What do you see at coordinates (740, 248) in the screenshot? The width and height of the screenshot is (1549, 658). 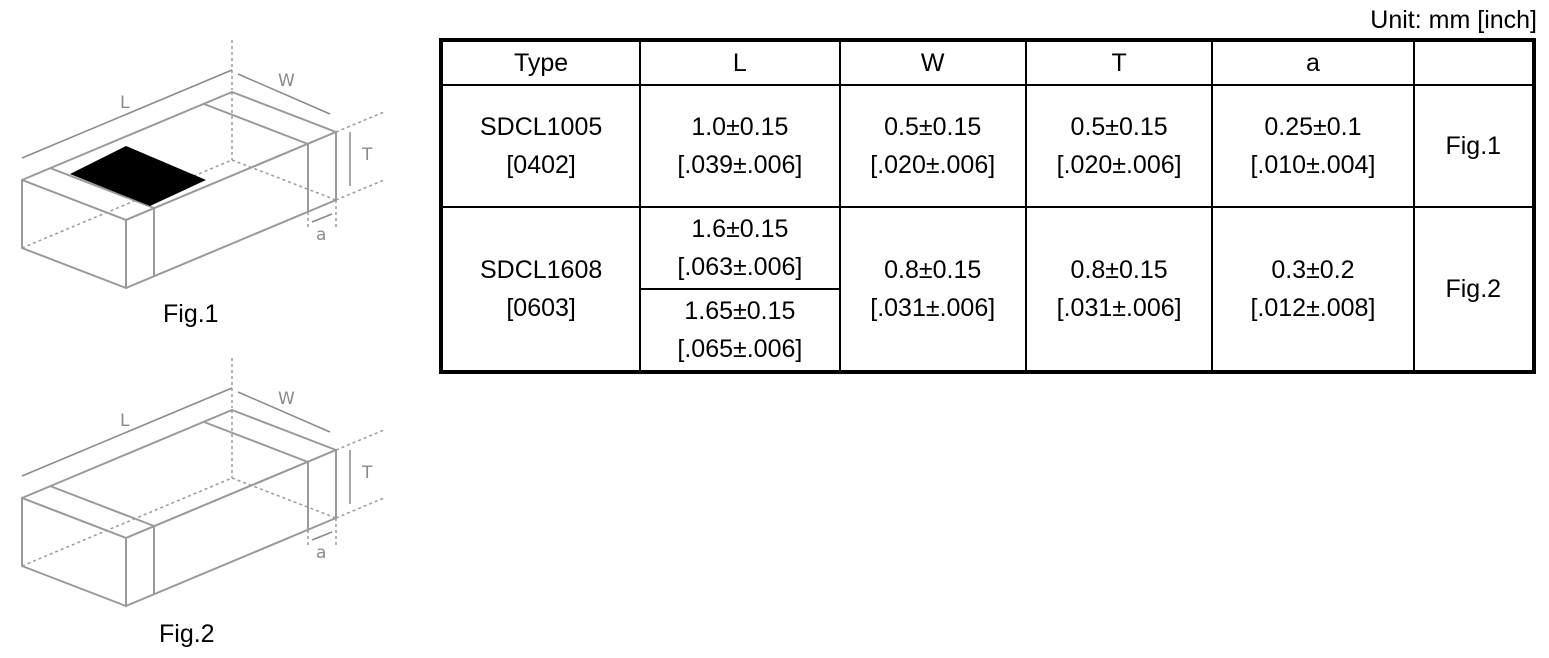 I see `cell-L: 1.6±0.15 [.063±.006]` at bounding box center [740, 248].